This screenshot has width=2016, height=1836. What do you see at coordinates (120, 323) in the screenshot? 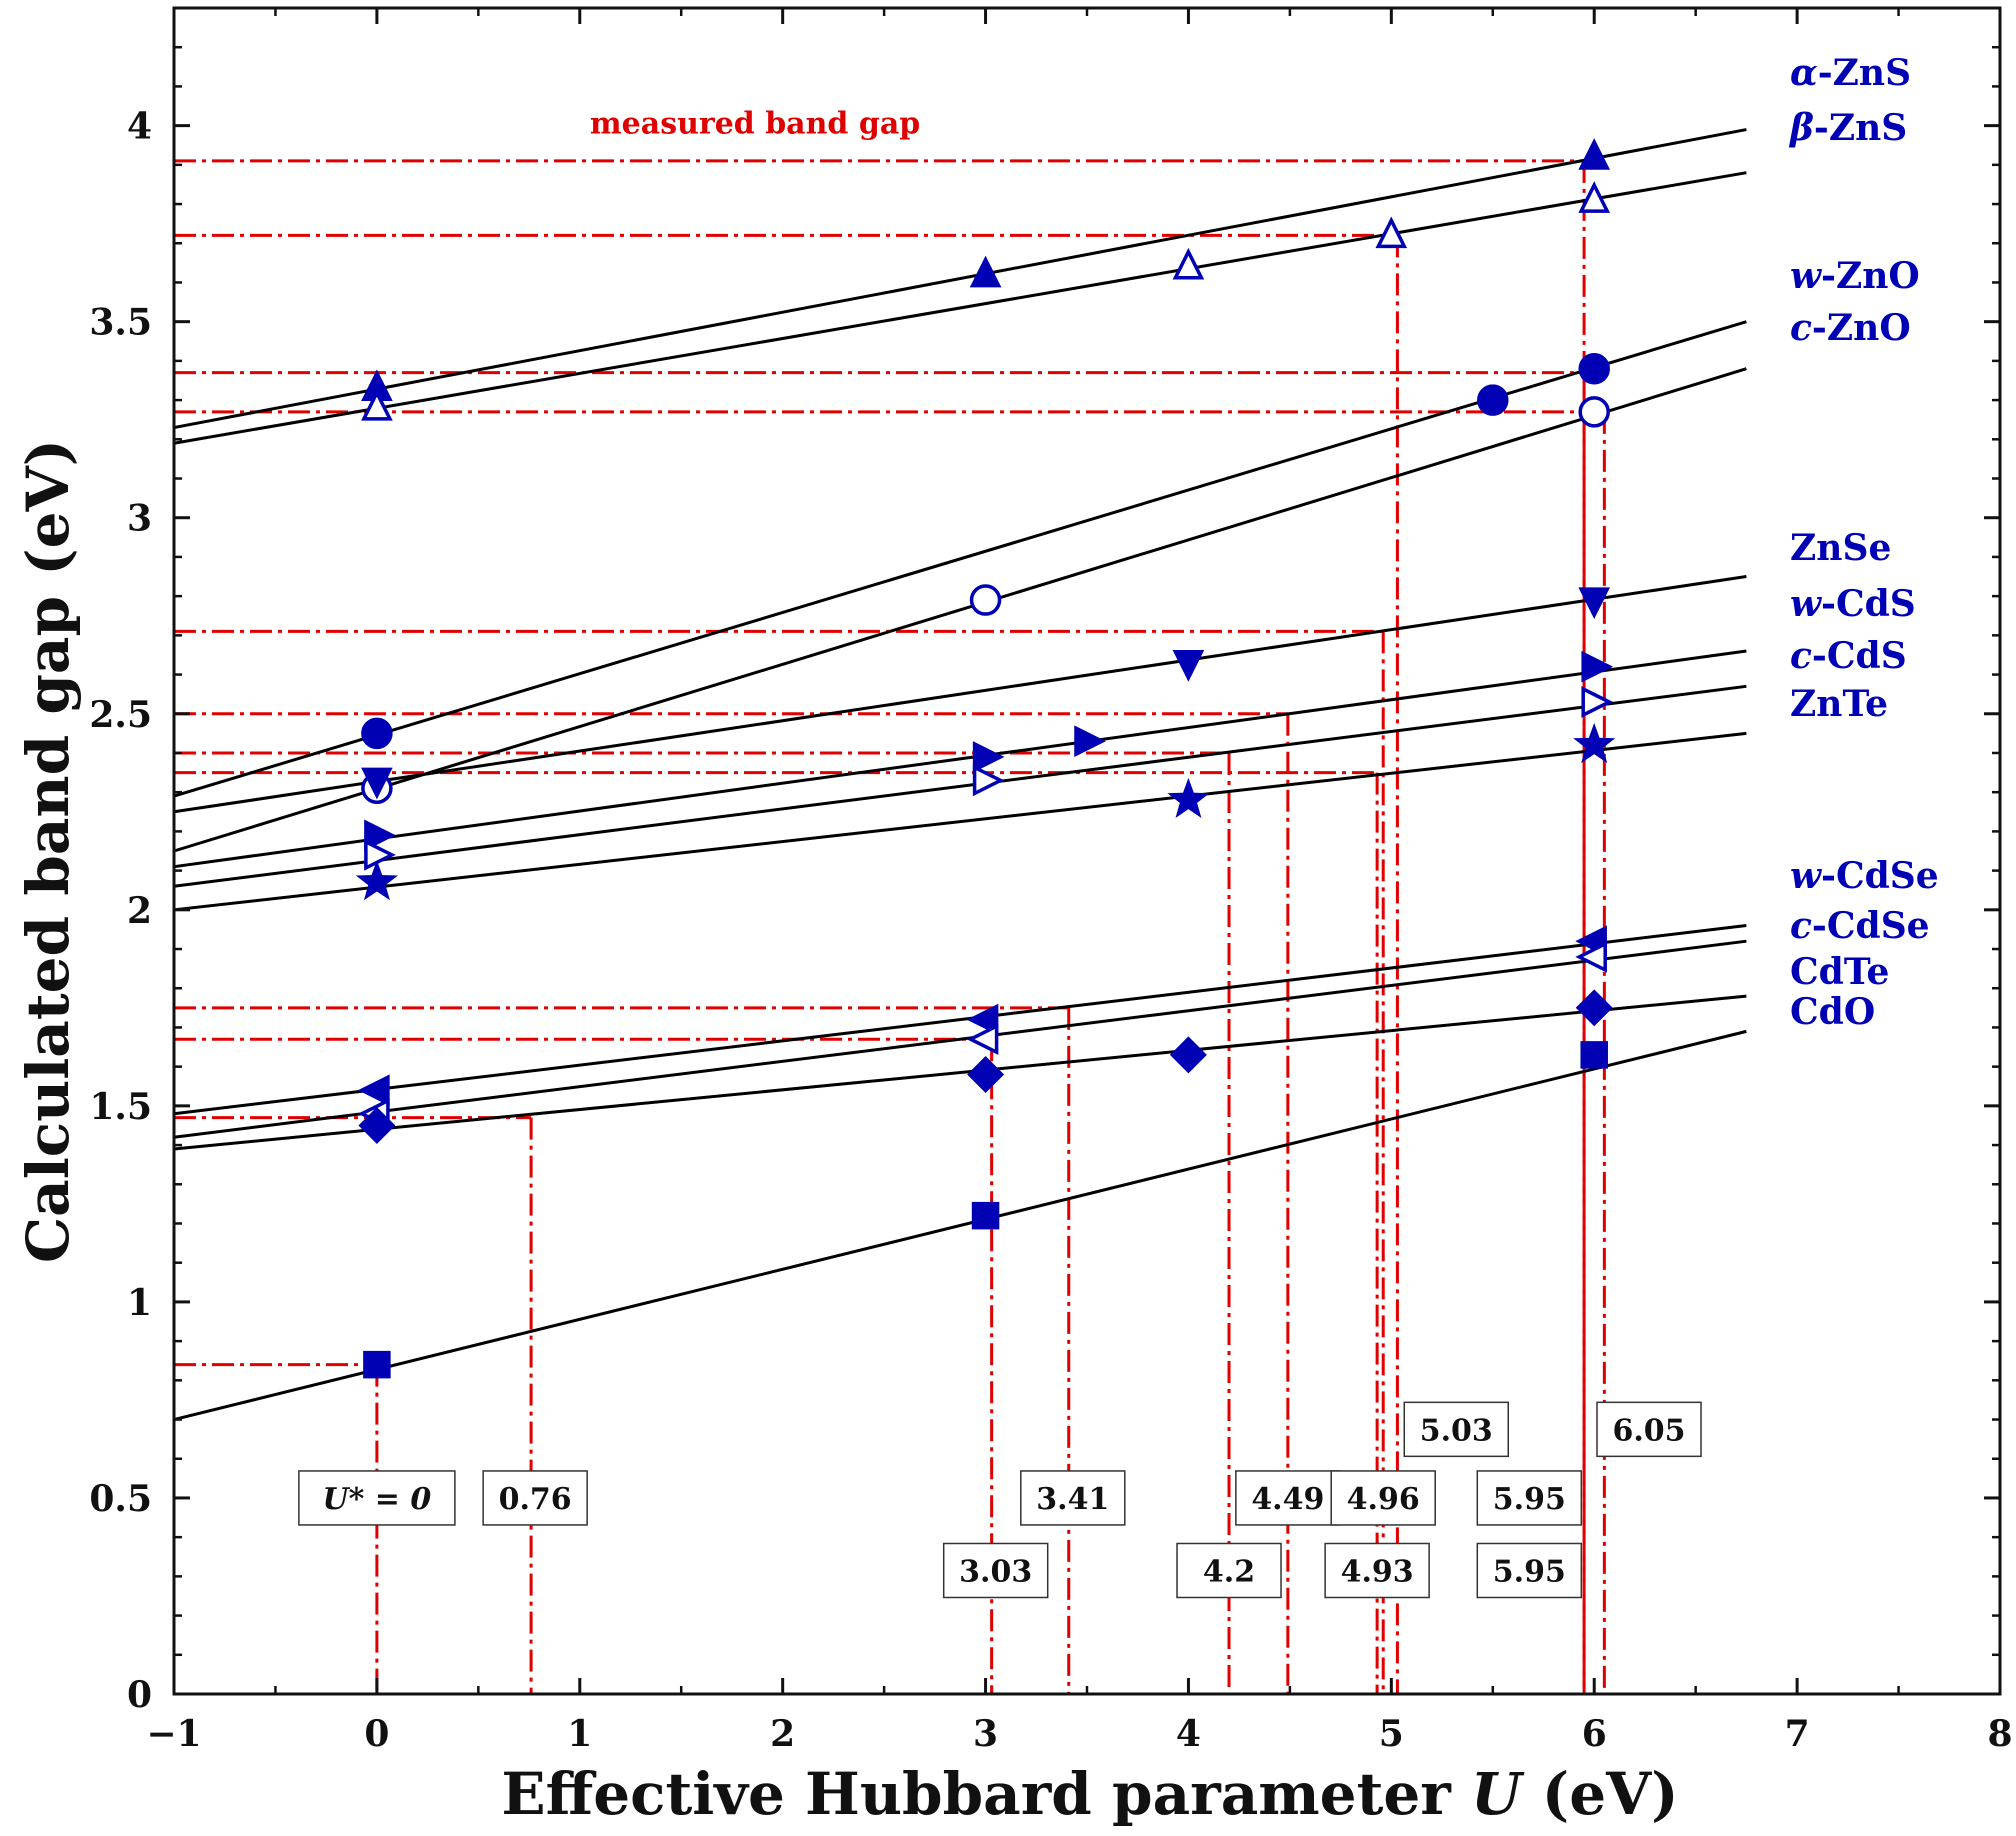
I see `y-tick-label-7: 3.5` at bounding box center [120, 323].